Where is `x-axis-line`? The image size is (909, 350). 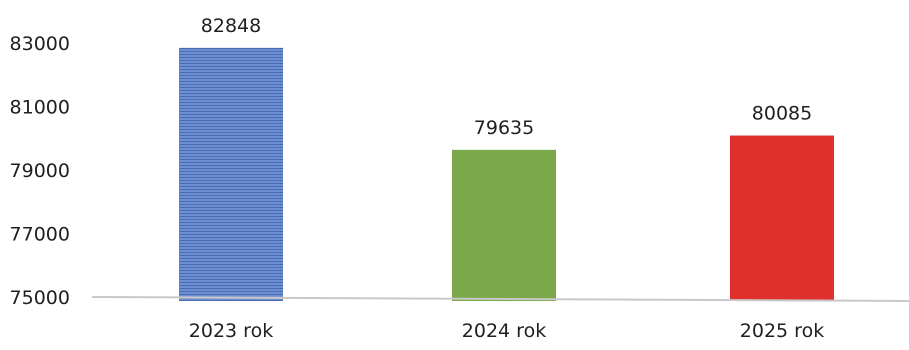
x-axis-line is located at coordinates (500, 299).